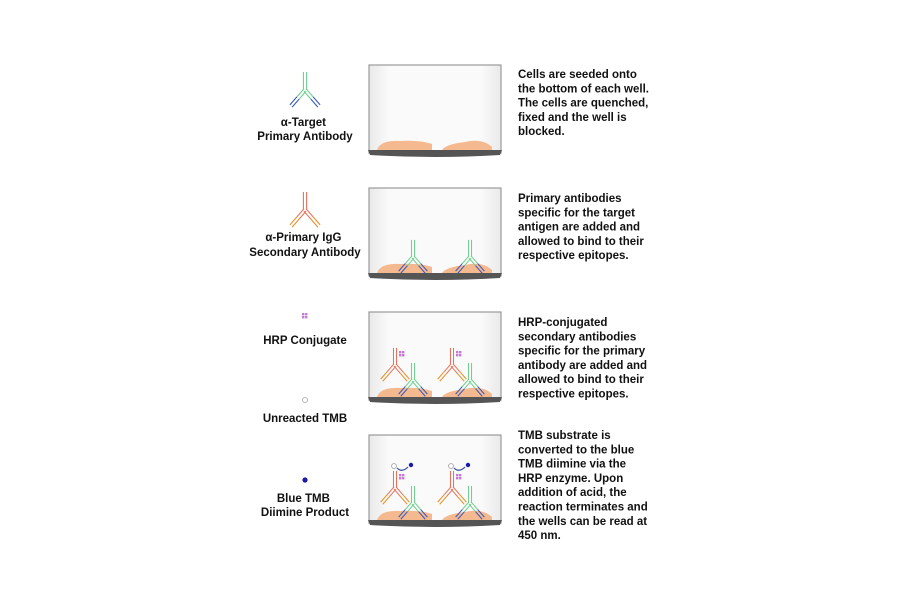 This screenshot has width=900, height=594. What do you see at coordinates (579, 228) in the screenshot?
I see `description-line: antigen are added and` at bounding box center [579, 228].